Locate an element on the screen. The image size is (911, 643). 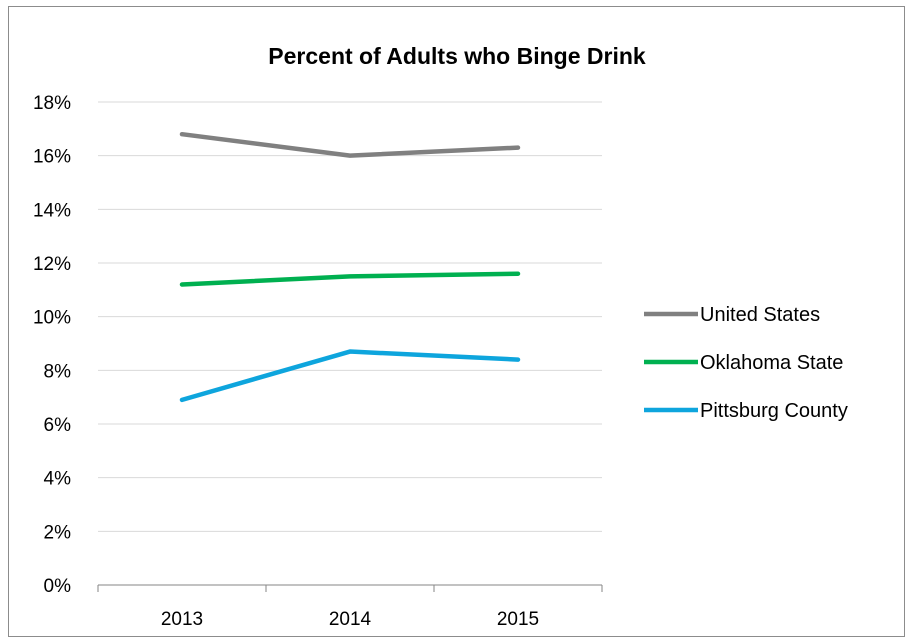
y-tick-label: 0% is located at coordinates (58, 586).